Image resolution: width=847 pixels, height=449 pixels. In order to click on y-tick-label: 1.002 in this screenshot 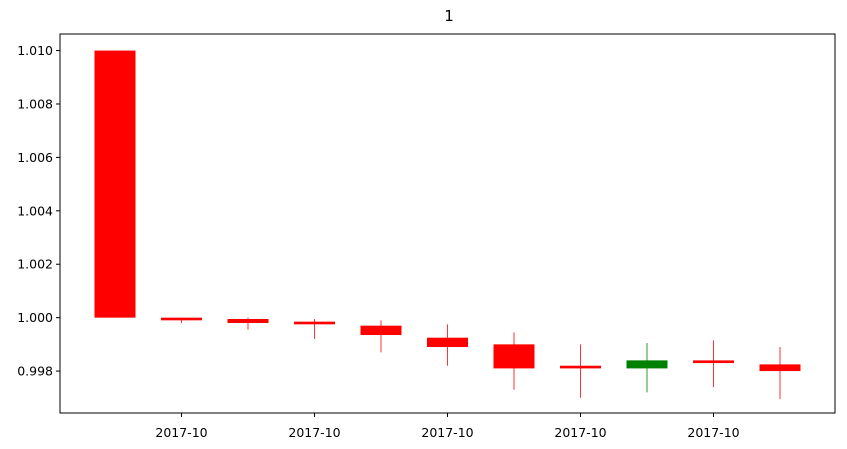, I will do `click(35, 264)`.